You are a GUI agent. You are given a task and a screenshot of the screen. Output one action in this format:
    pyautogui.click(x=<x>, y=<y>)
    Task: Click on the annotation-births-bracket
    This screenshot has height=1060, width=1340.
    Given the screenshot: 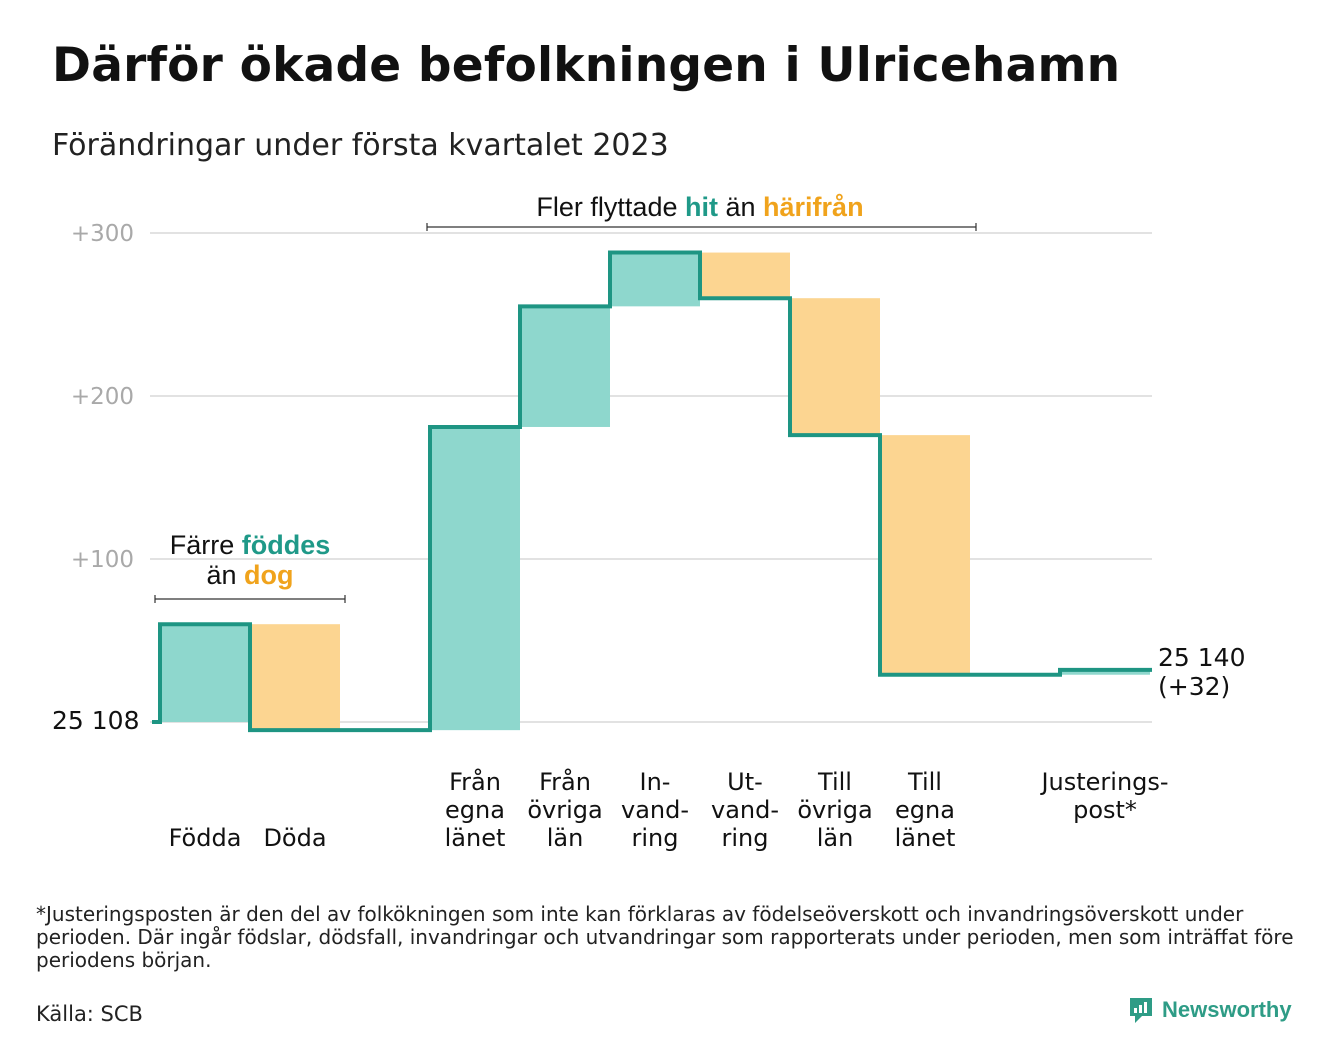 What is the action you would take?
    pyautogui.click(x=250, y=599)
    